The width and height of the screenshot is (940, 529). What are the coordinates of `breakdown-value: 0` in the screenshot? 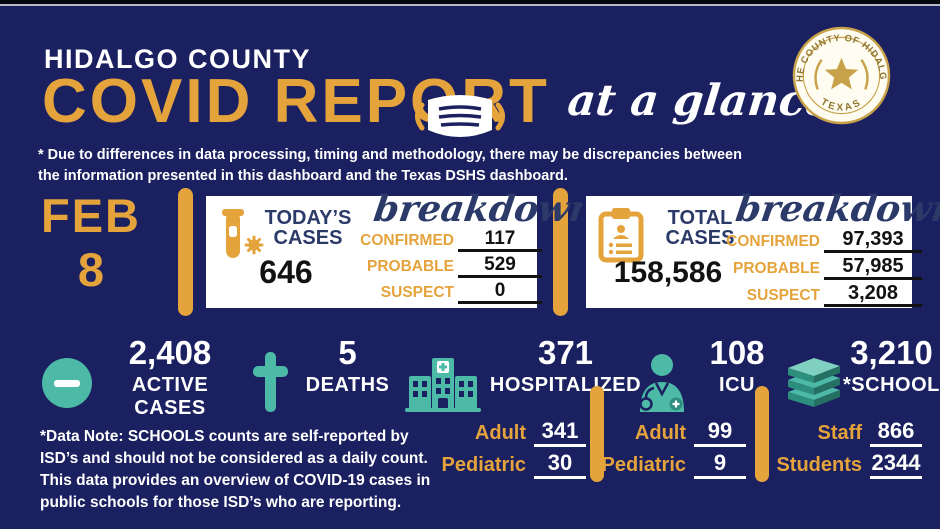 It's located at (500, 292).